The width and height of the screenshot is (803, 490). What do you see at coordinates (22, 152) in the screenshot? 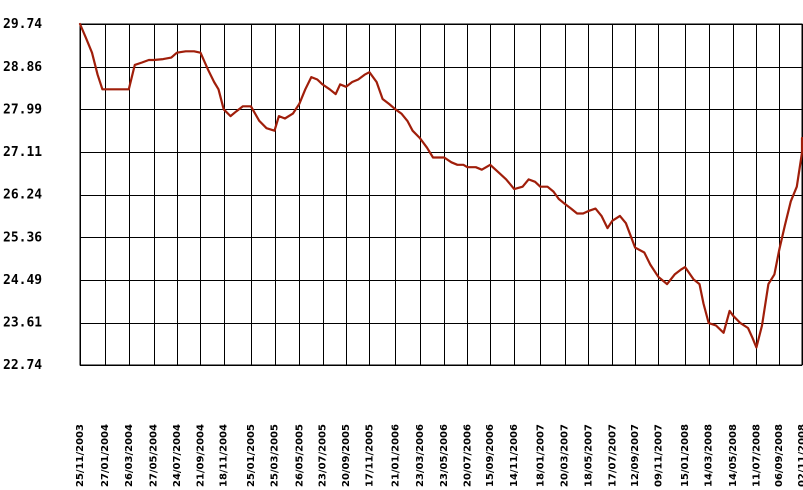
I see `y-tick-label: 27.11` at bounding box center [22, 152].